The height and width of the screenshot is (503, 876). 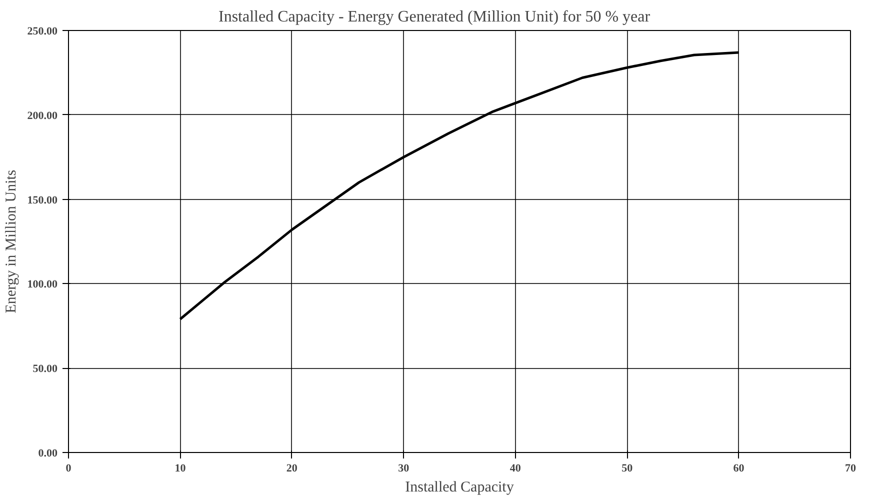 What do you see at coordinates (404, 468) in the screenshot?
I see `x-tick-label: 30` at bounding box center [404, 468].